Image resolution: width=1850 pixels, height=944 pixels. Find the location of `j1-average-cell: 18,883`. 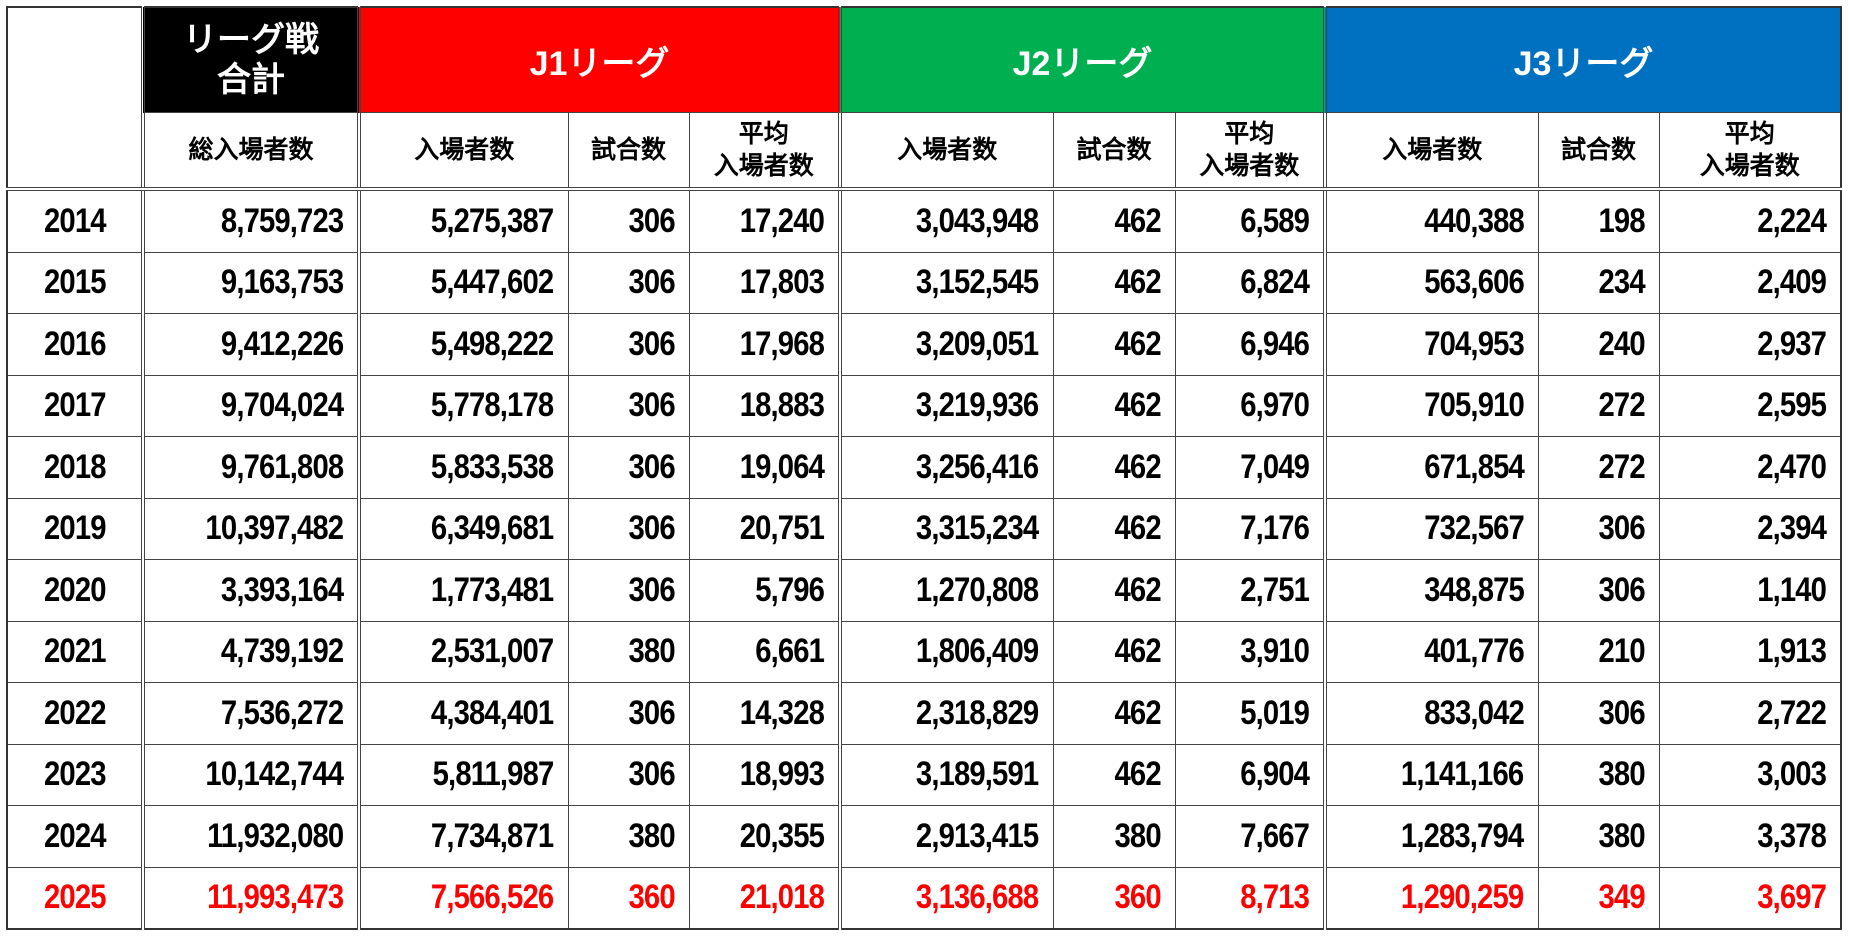

j1-average-cell: 18,883 is located at coordinates (764, 405).